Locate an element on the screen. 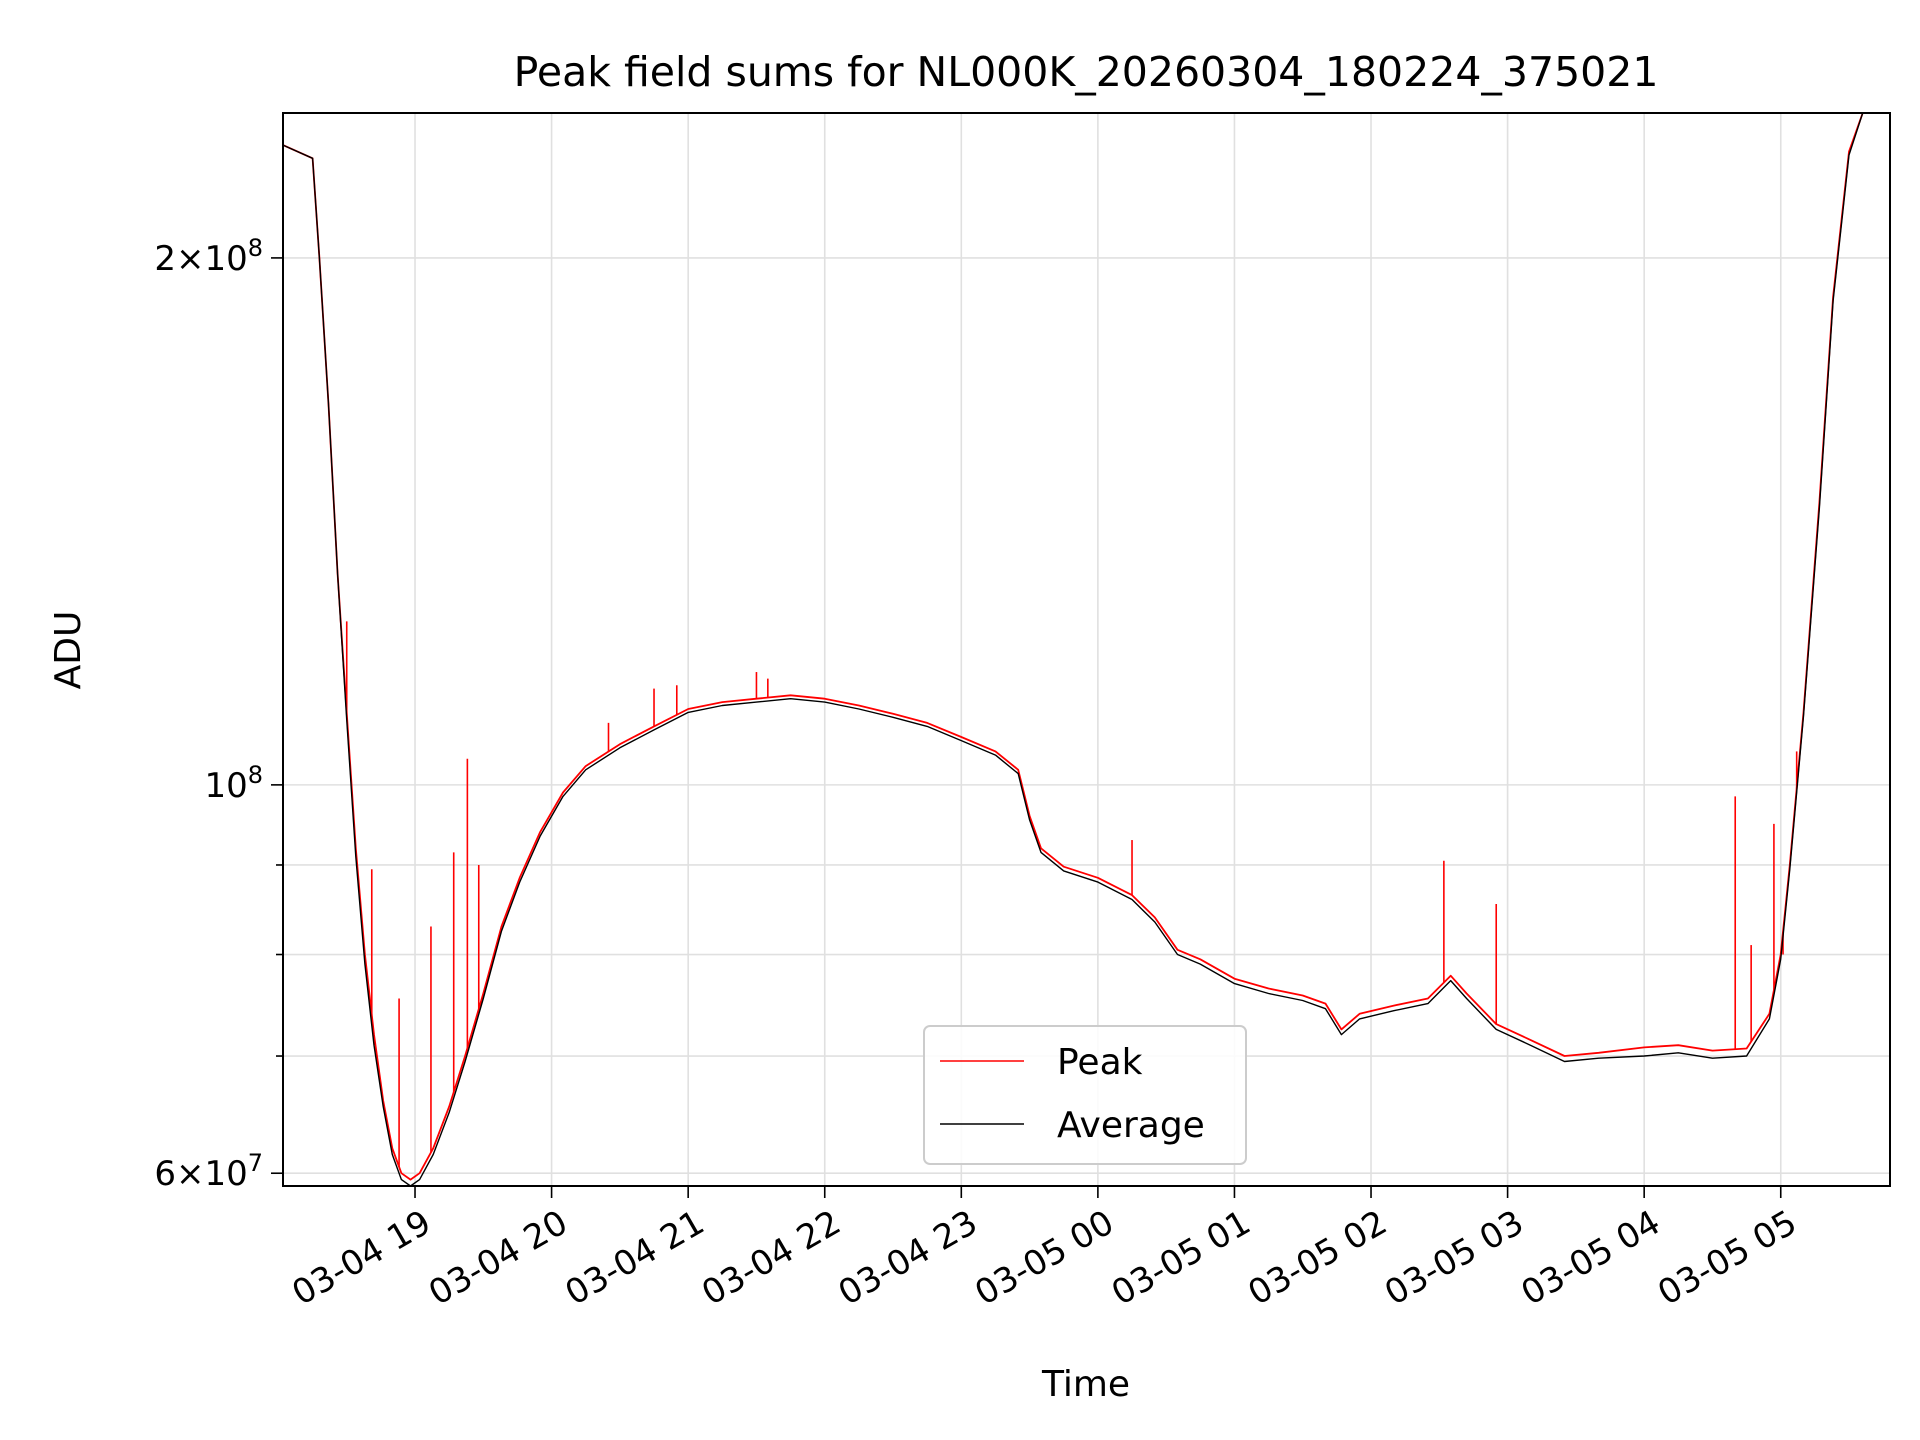  x-axis-label: Time is located at coordinates (1085, 1384).